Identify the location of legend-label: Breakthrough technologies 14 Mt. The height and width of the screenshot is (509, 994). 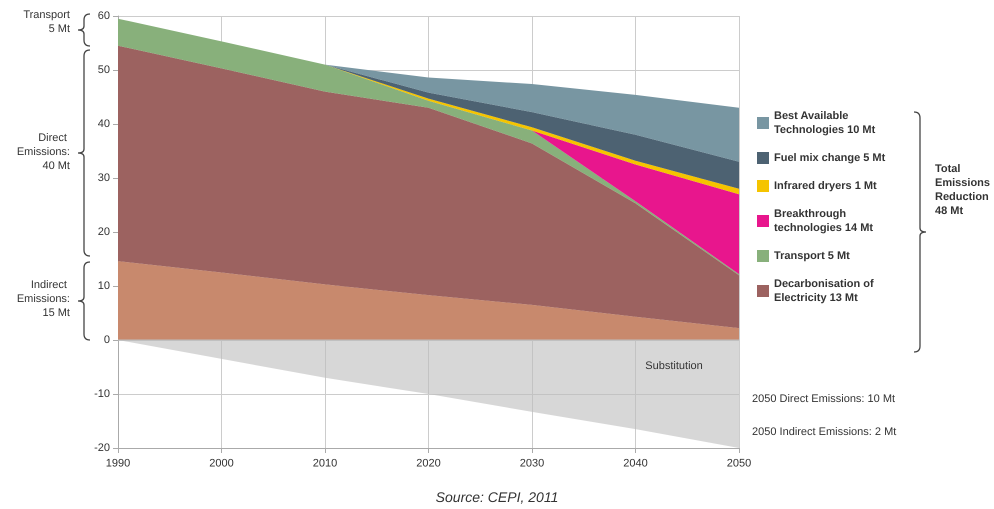
(824, 221).